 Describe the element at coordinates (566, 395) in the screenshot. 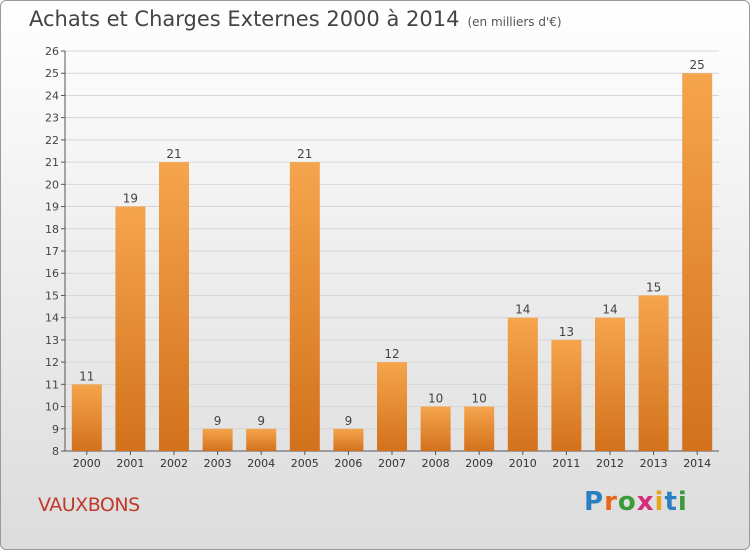

I see `bar-2011` at that location.